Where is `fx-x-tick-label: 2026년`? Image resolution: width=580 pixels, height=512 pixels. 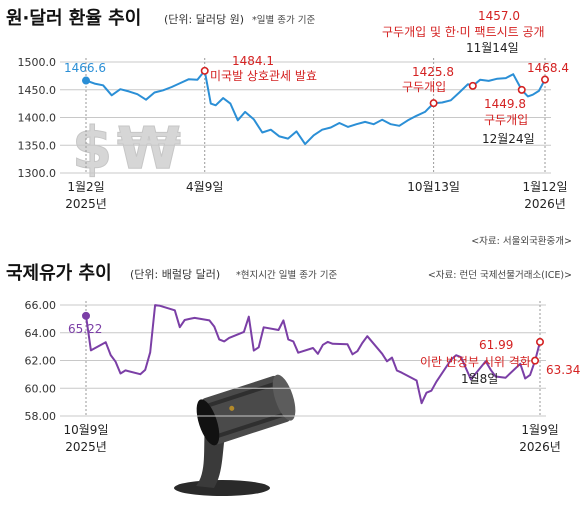 fx-x-tick-label: 2026년 is located at coordinates (545, 204).